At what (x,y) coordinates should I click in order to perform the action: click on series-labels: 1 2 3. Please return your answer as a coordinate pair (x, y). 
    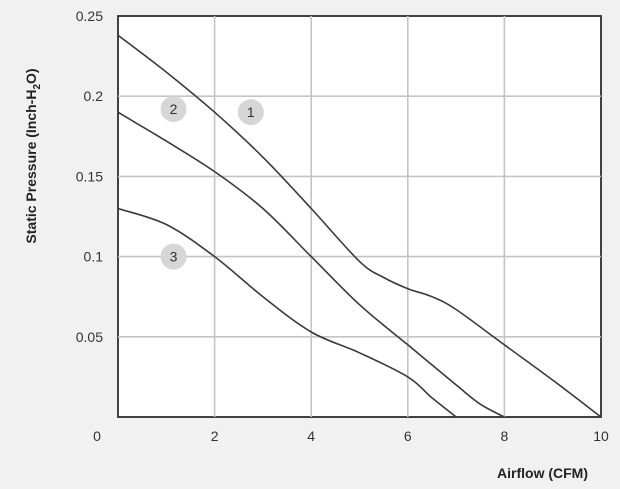
    Looking at the image, I should click on (212, 183).